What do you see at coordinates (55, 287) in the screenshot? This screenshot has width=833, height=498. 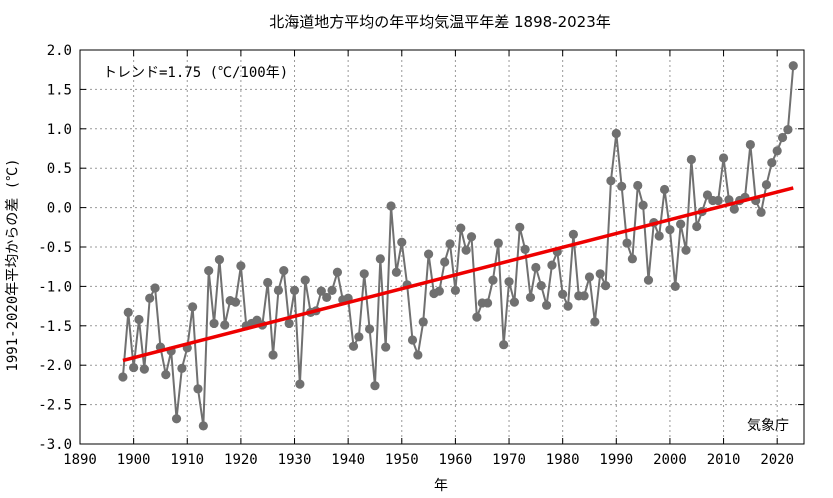 I see `y-tick-label: -1.0` at bounding box center [55, 287].